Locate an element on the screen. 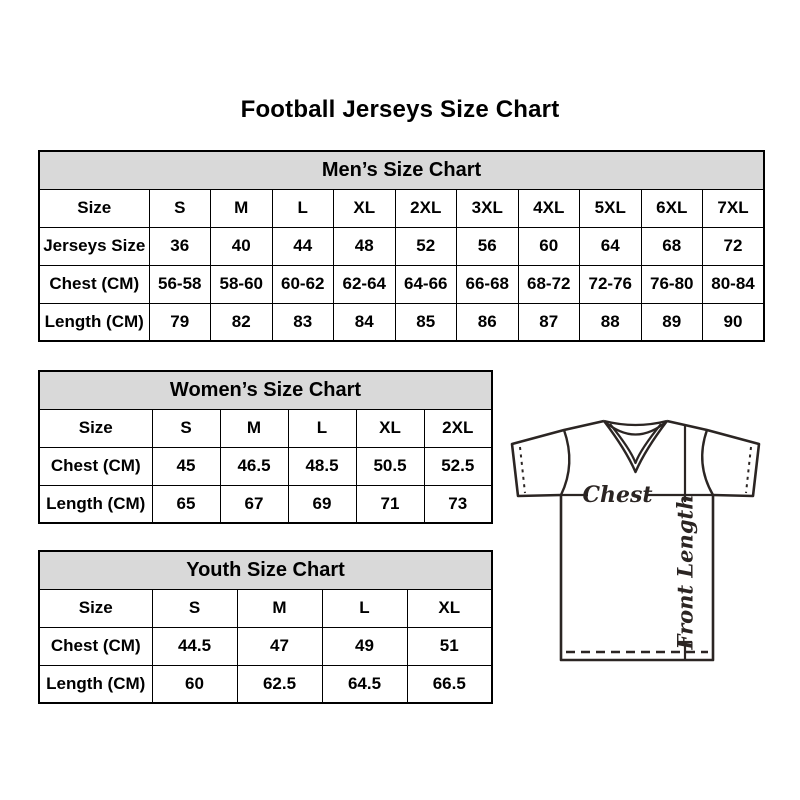  jersey-vneck-outer is located at coordinates (635, 447).